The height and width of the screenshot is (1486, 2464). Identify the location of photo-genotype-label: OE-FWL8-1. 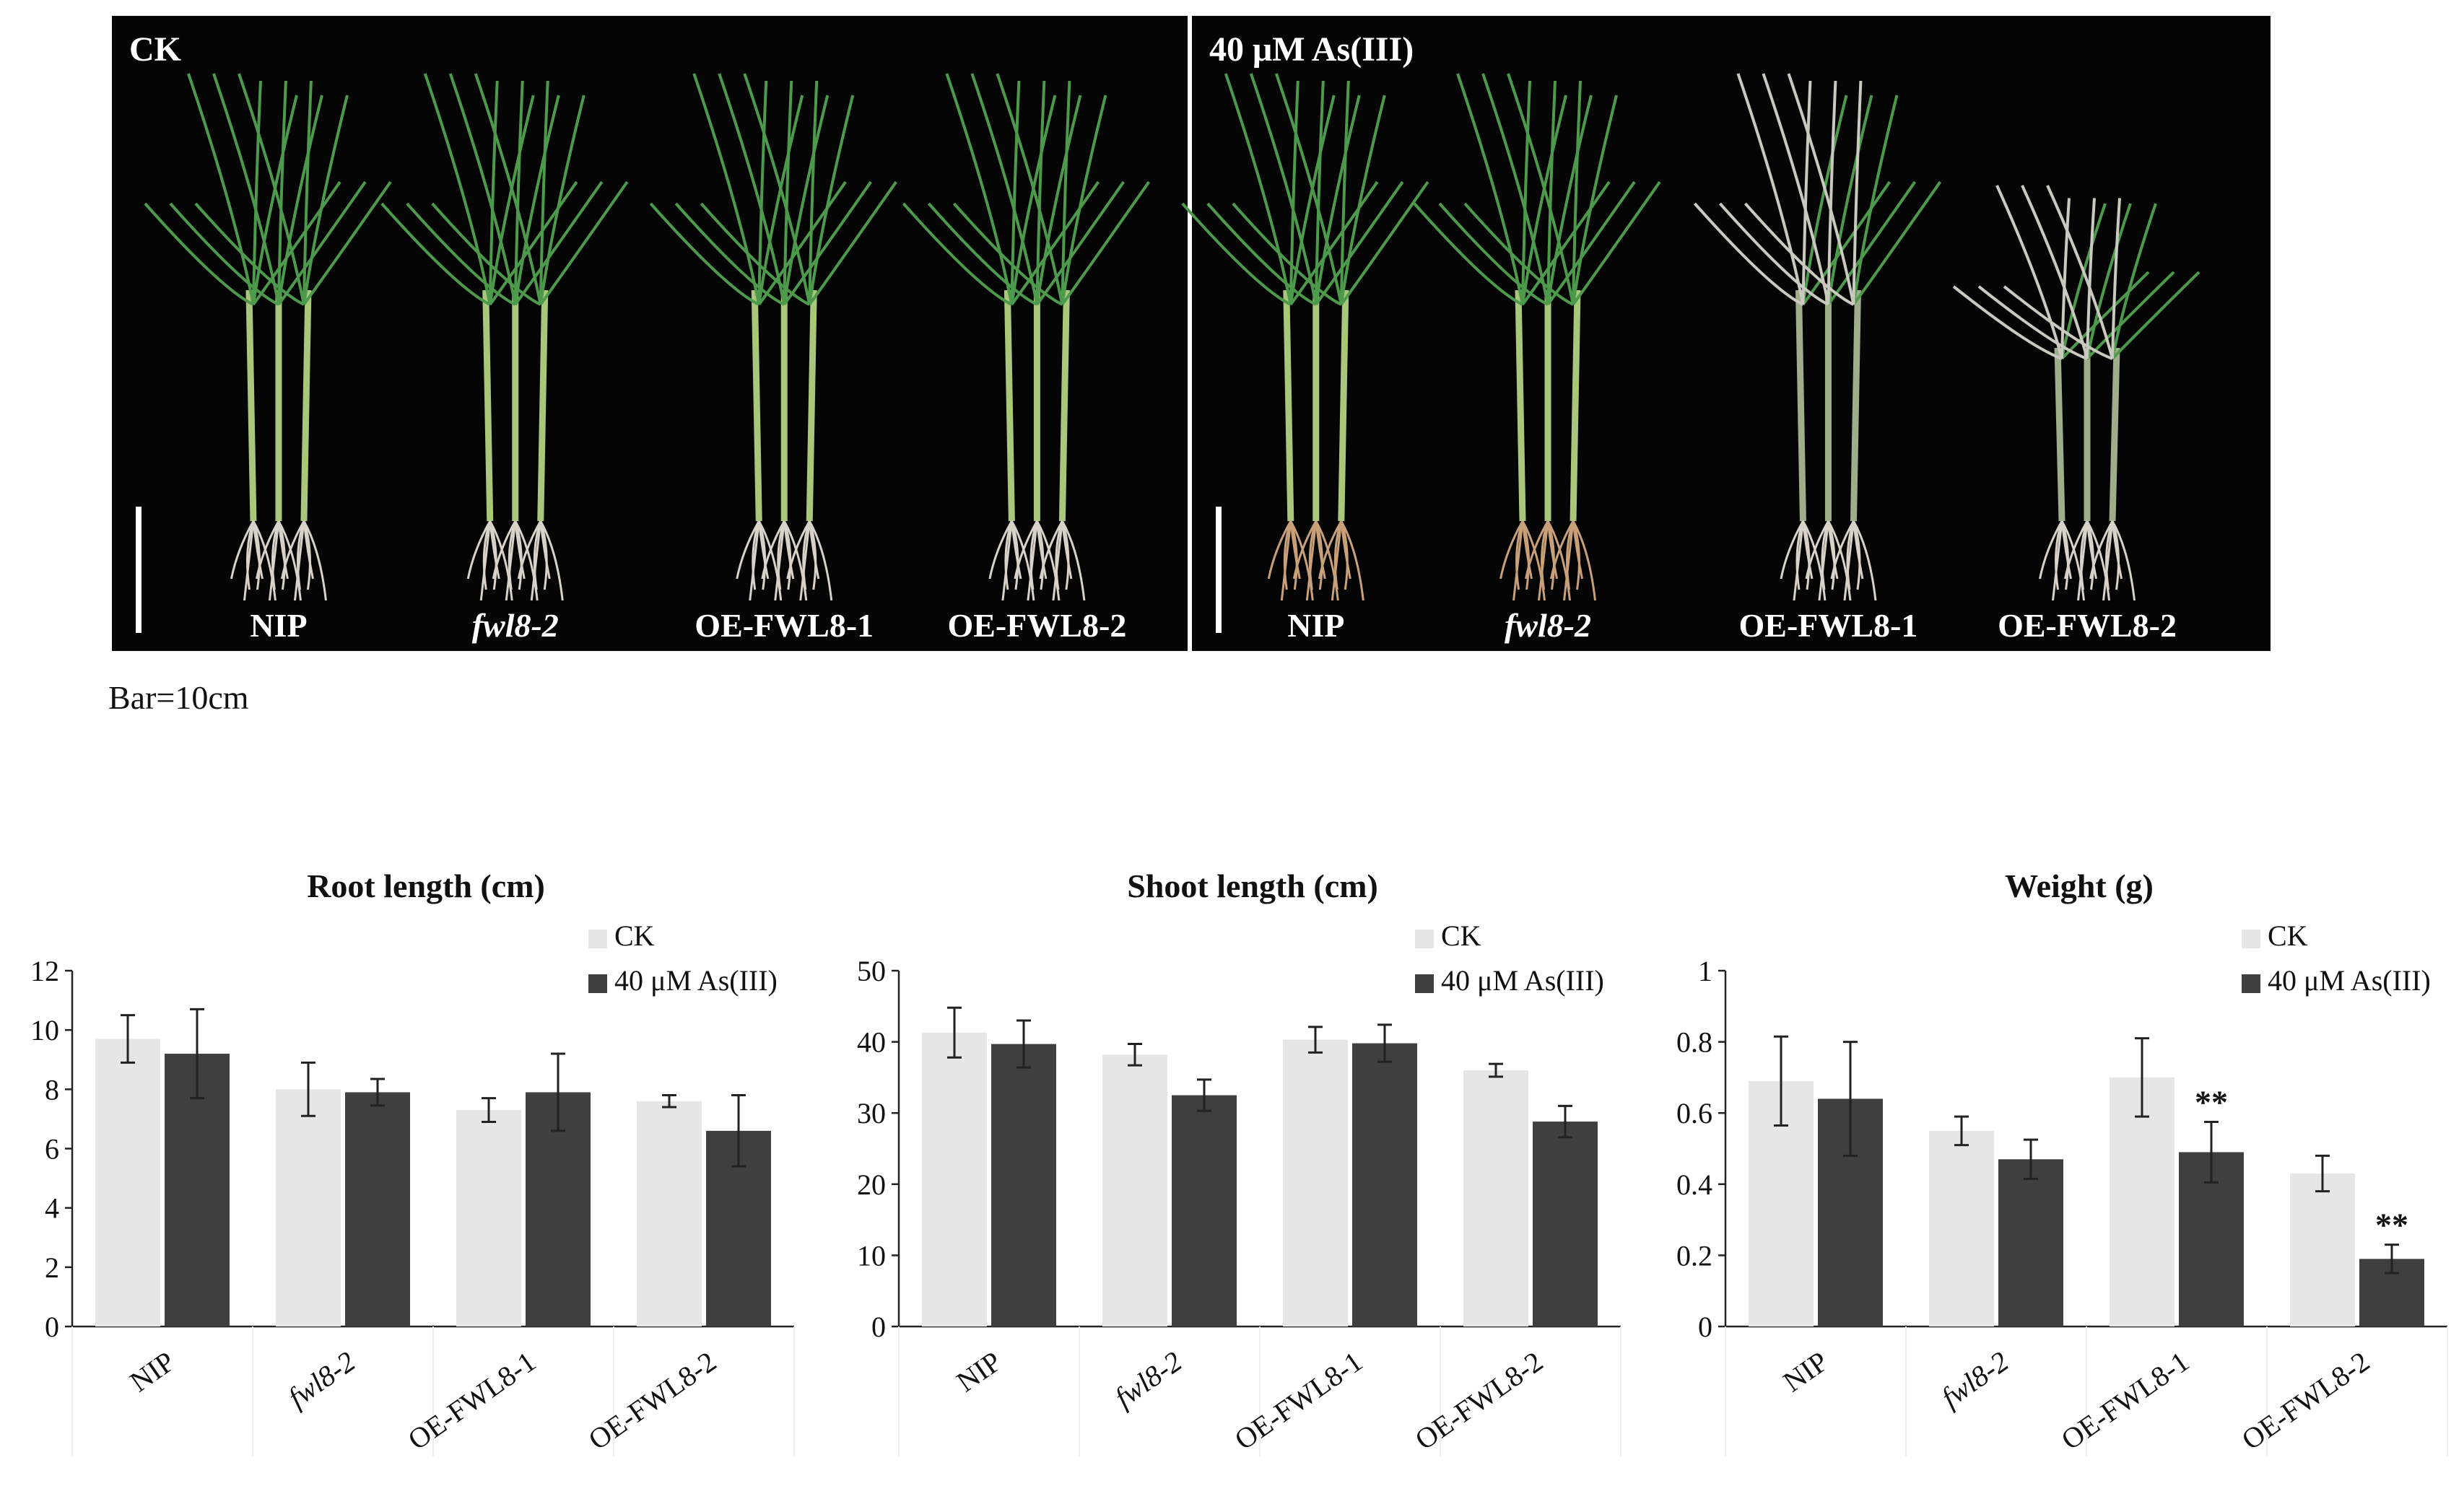
(1829, 625).